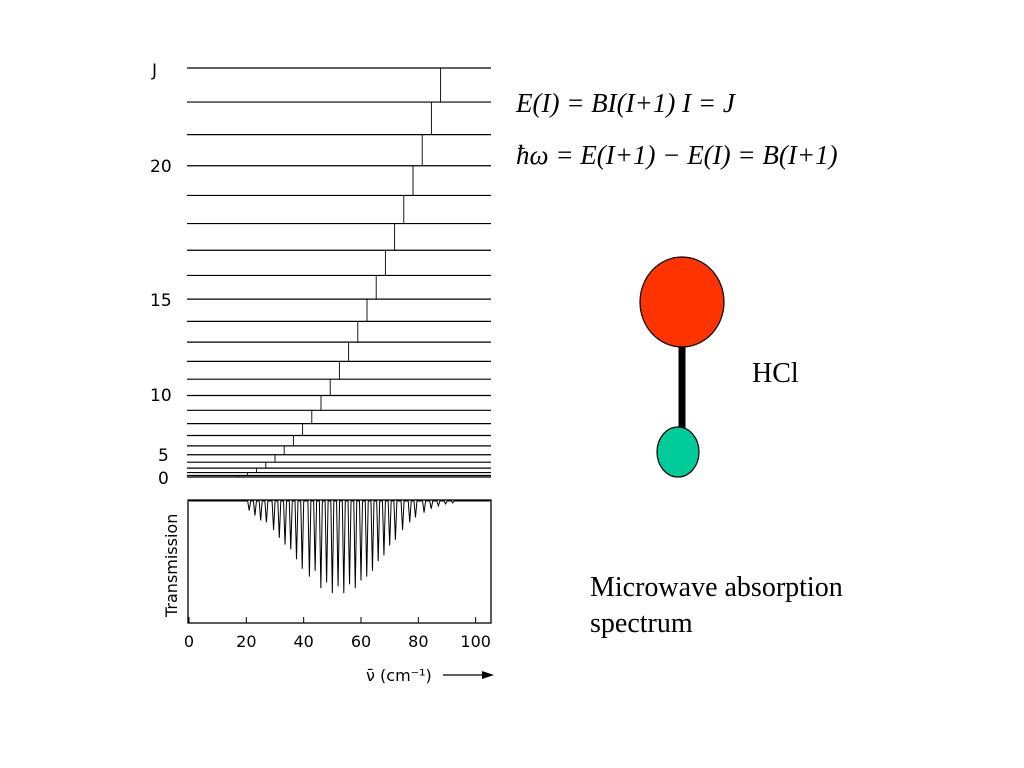 This screenshot has height=768, width=1024. What do you see at coordinates (418, 641) in the screenshot?
I see `x-tick-label-80: 80` at bounding box center [418, 641].